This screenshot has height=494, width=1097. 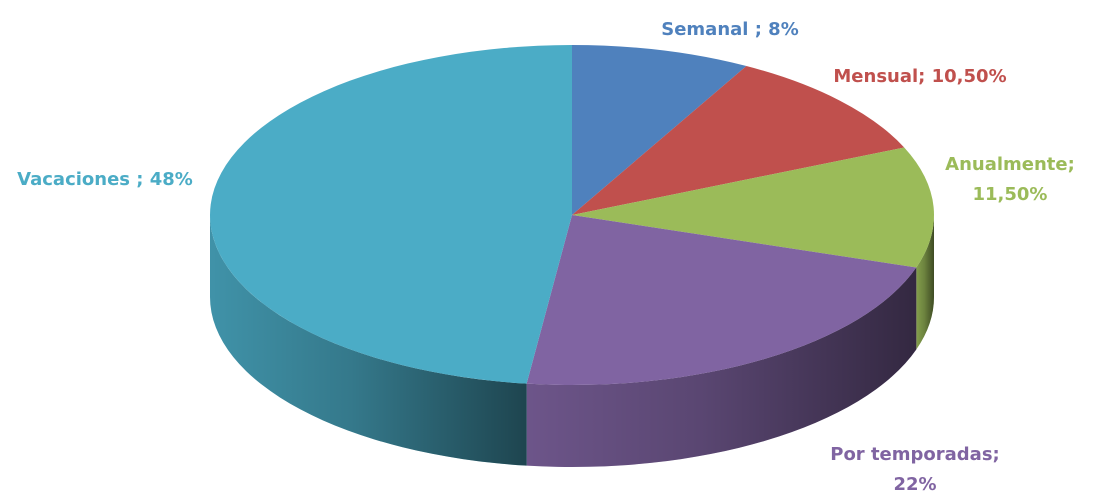 What do you see at coordinates (915, 469) in the screenshot?
I see `data-label: Por temporadas; 22%` at bounding box center [915, 469].